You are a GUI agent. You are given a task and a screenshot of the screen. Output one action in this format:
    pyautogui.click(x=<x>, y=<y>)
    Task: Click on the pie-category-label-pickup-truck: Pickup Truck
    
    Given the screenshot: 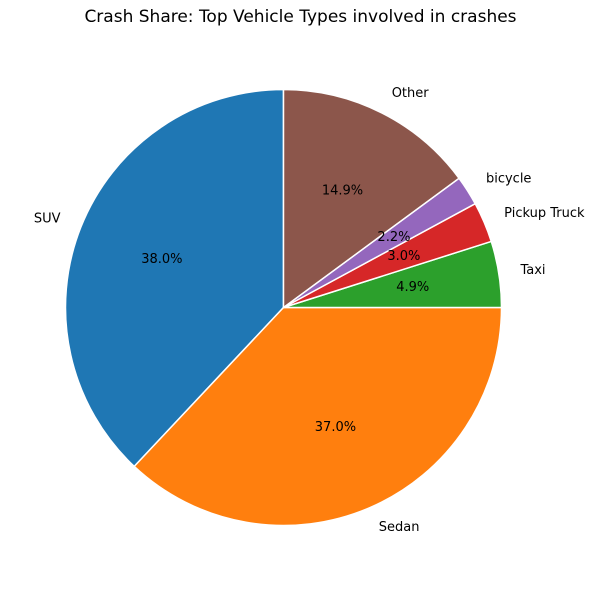 What is the action you would take?
    pyautogui.click(x=544, y=213)
    